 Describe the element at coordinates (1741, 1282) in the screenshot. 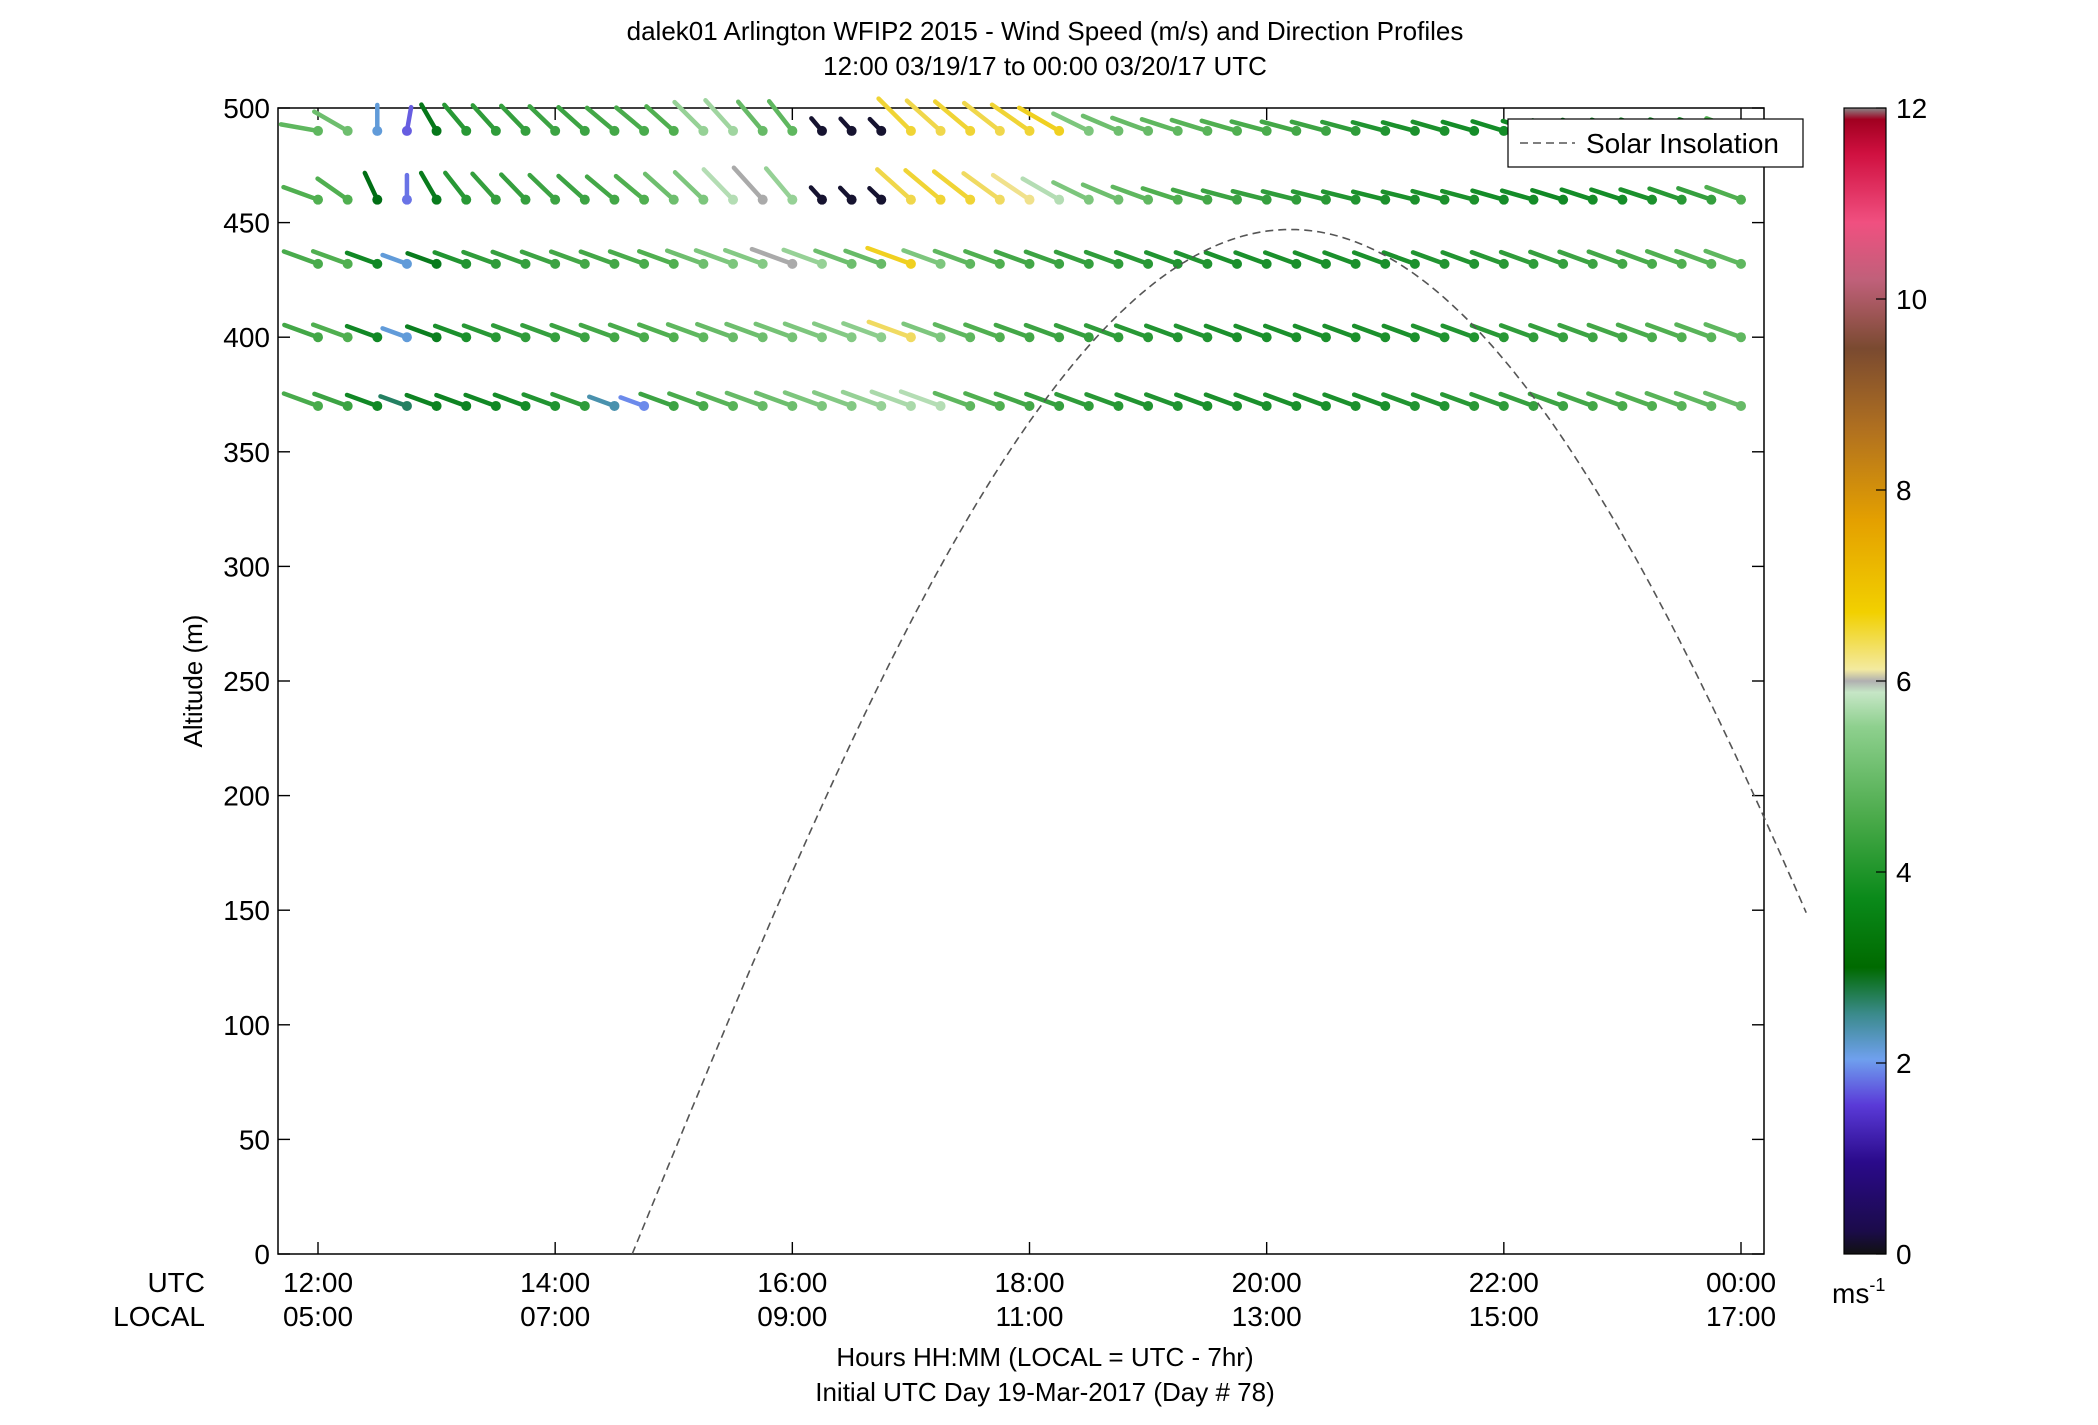

I see `x-tick-label-utc: 00:00` at that location.